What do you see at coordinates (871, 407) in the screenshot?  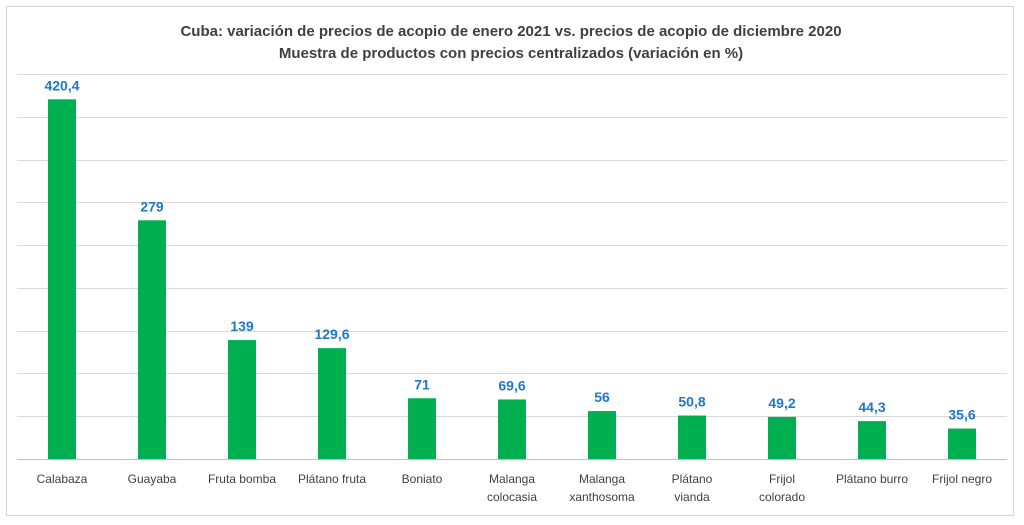 I see `data-label: 44,3` at bounding box center [871, 407].